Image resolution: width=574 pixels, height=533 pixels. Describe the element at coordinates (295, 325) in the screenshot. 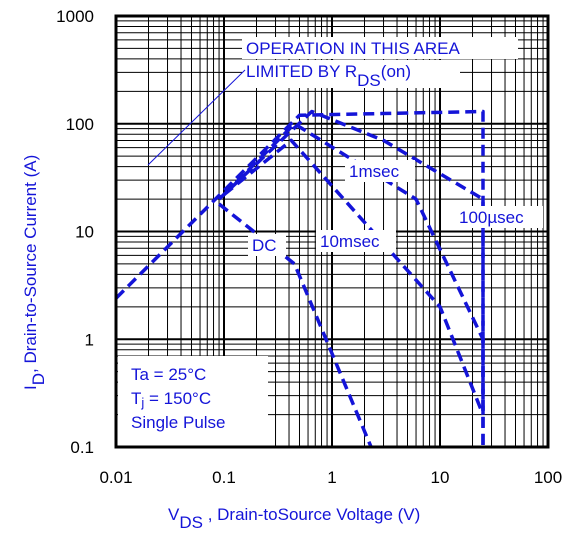

I see `series-line-dc-curve` at that location.